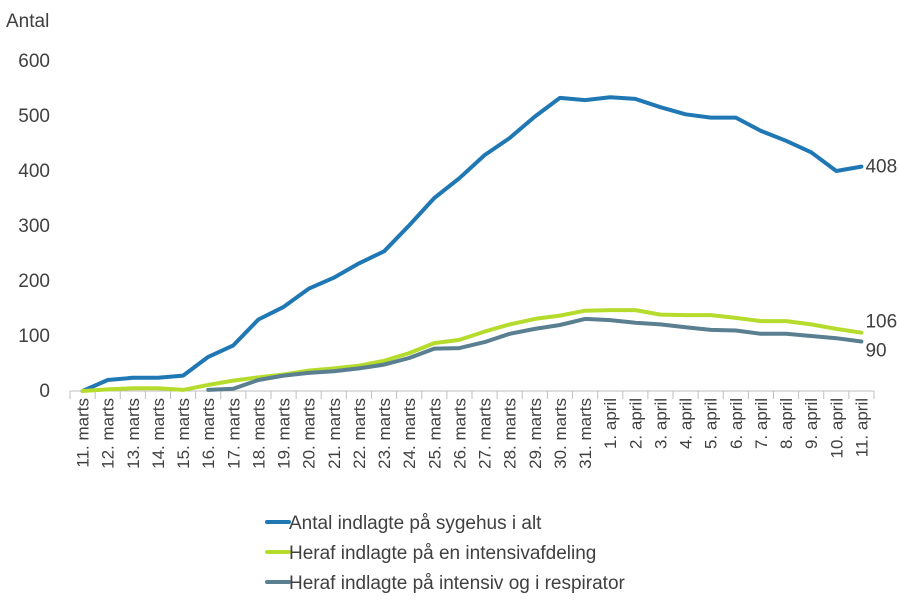 The width and height of the screenshot is (899, 600). Describe the element at coordinates (610, 423) in the screenshot. I see `x-tick-label: 1. april` at that location.